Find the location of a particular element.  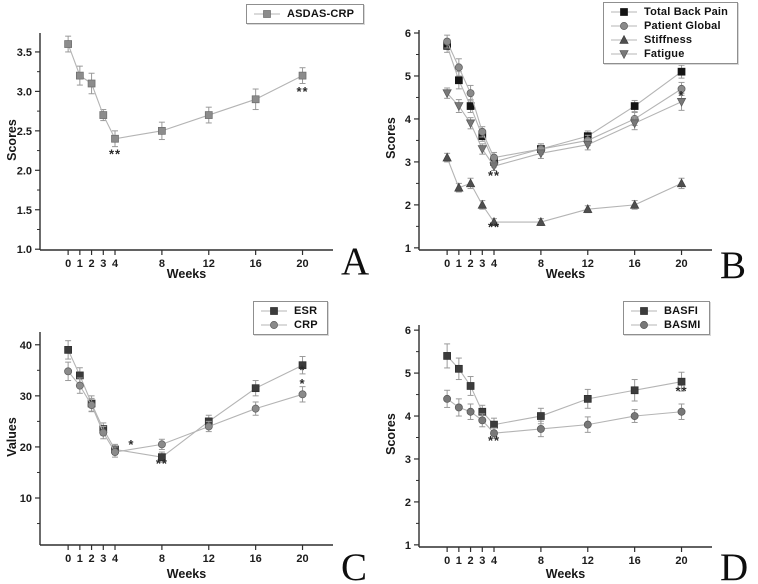

legend-label: Total Back Pain is located at coordinates (686, 12).